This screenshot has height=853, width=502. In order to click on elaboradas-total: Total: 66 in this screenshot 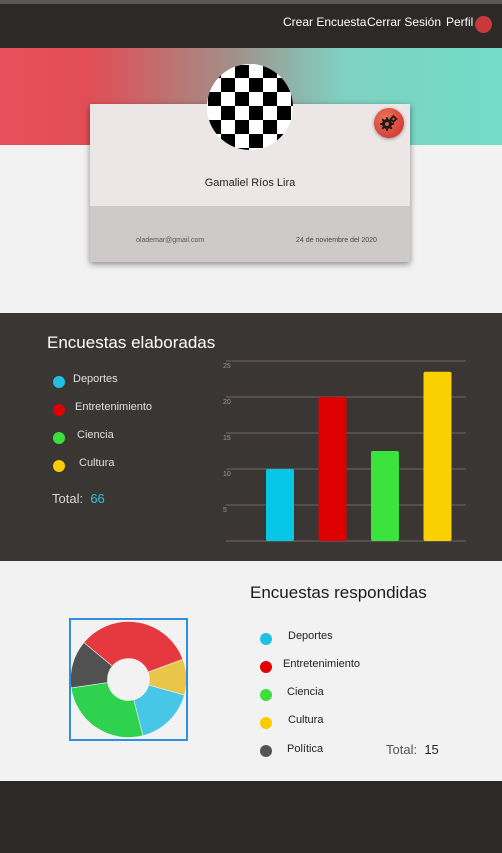, I will do `click(78, 498)`.